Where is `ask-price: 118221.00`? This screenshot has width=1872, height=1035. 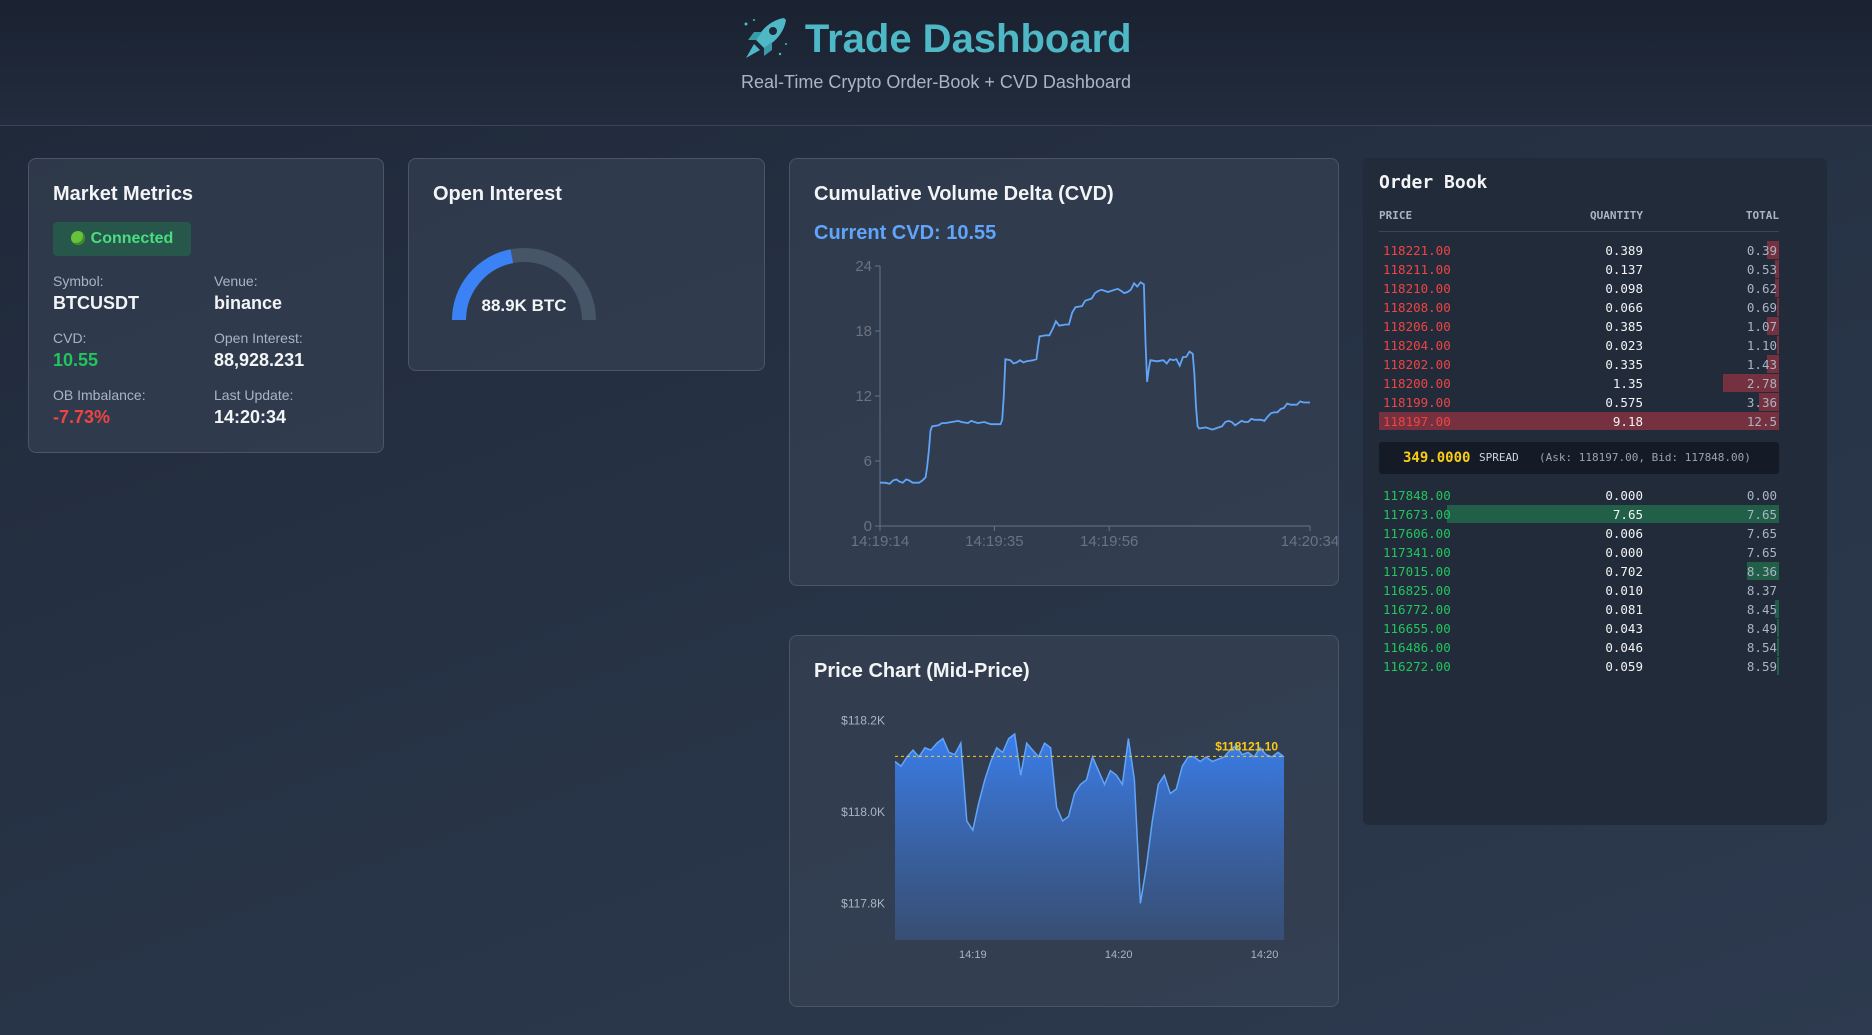 ask-price: 118221.00 is located at coordinates (1417, 250).